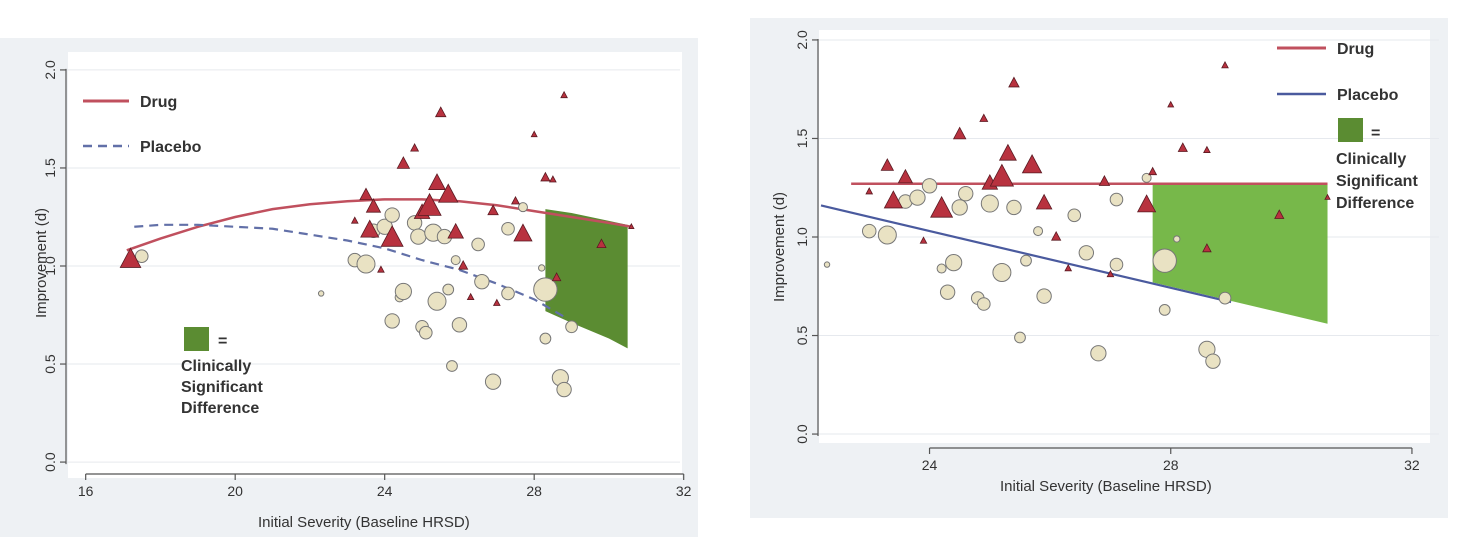 This screenshot has width=1460, height=542. Describe the element at coordinates (1377, 181) in the screenshot. I see `right-legend-sig-line2: Significant` at that location.